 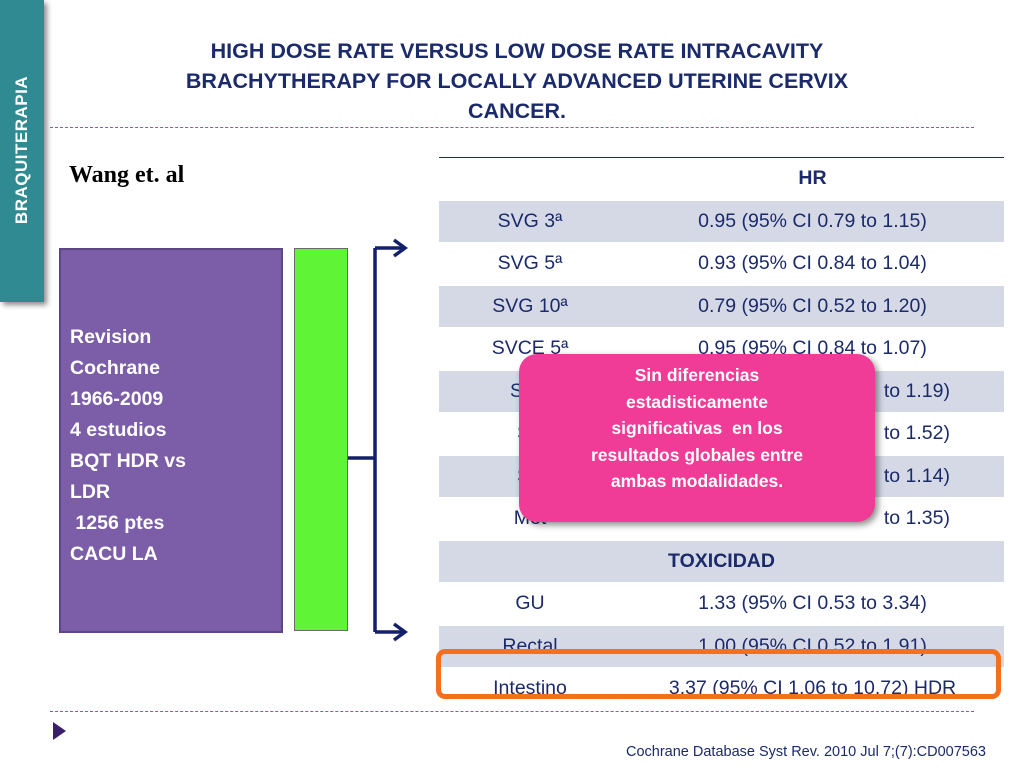 I want to click on table-section-row: TOXICIDAD, so click(x=721, y=561).